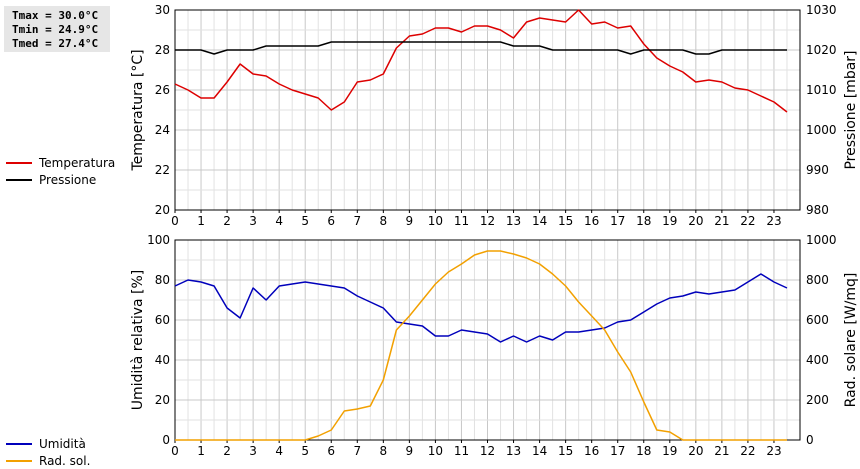 The image size is (860, 469). What do you see at coordinates (821, 10) in the screenshot?
I see `y2-tick-label: 1030` at bounding box center [821, 10].